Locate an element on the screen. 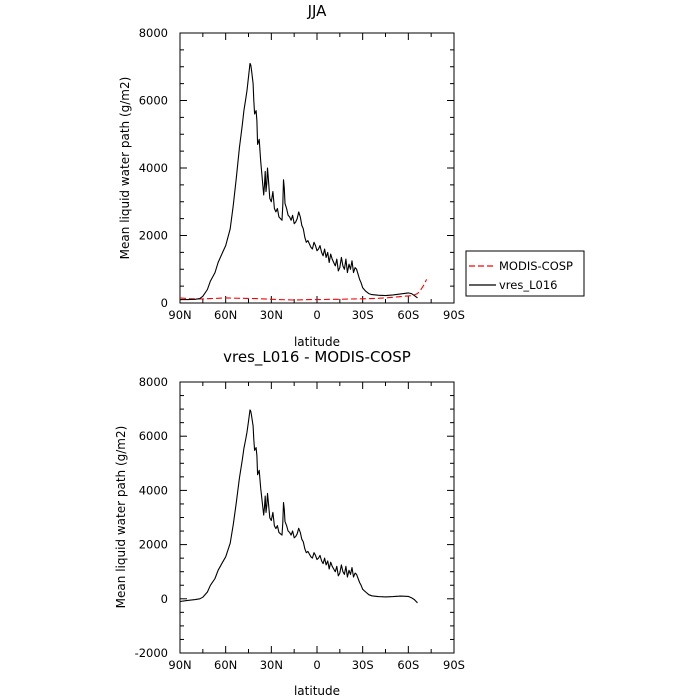 Image resolution: width=700 pixels, height=700 pixels. chart-title: JJA is located at coordinates (317, 11).